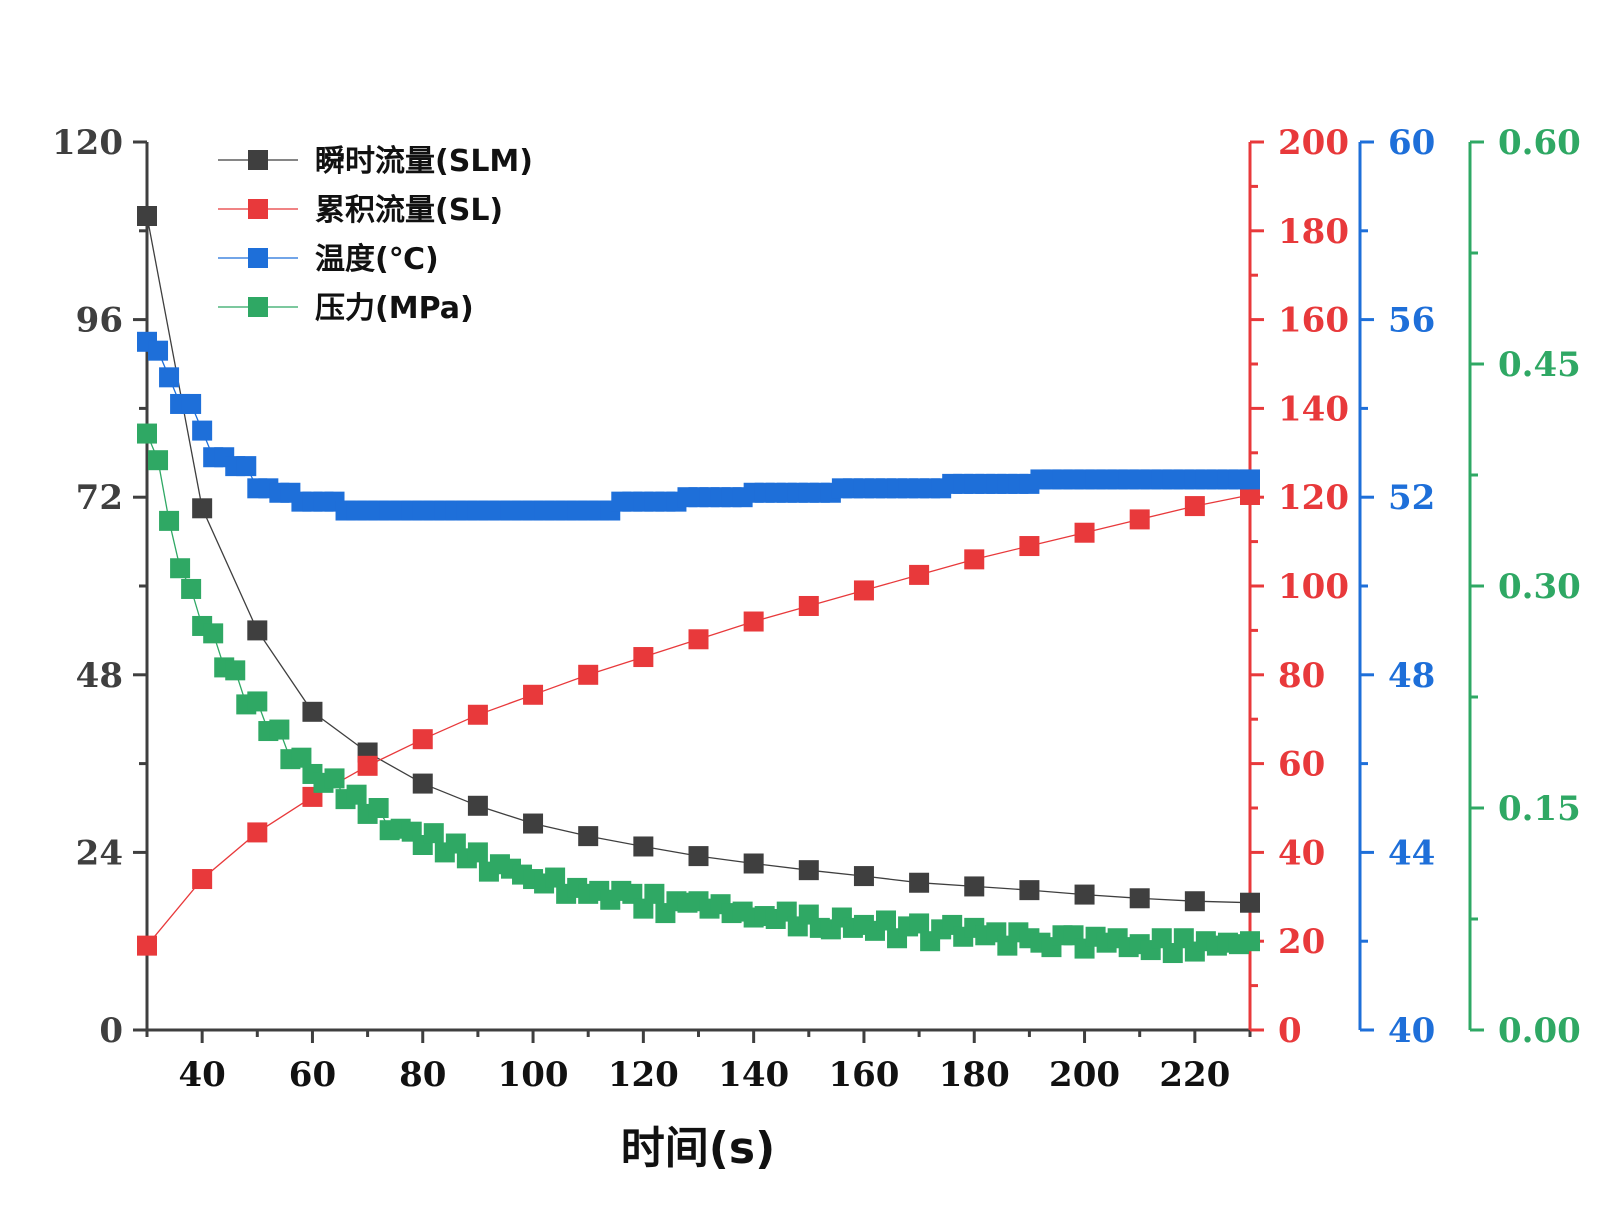 The width and height of the screenshot is (1608, 1231). Describe the element at coordinates (1539, 587) in the screenshot. I see `y-tick-label-press: 0.30` at that location.